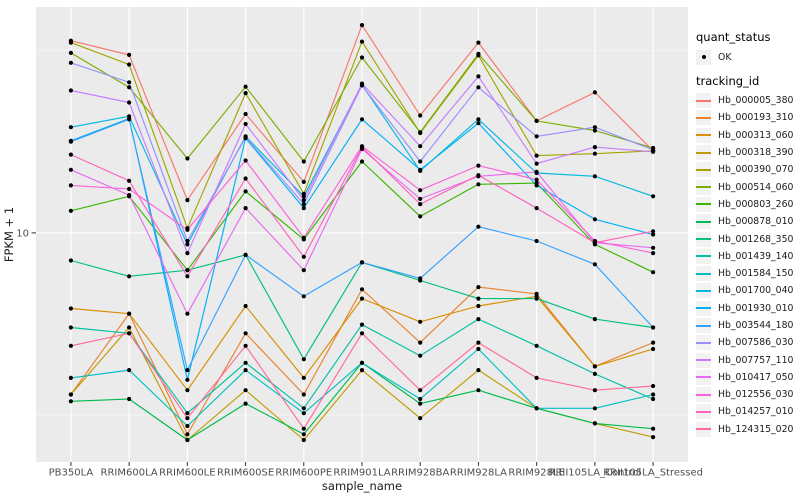 This screenshot has height=500, width=800. Describe the element at coordinates (756, 101) in the screenshot. I see `legend-item-label: Hb_000005_380` at that location.